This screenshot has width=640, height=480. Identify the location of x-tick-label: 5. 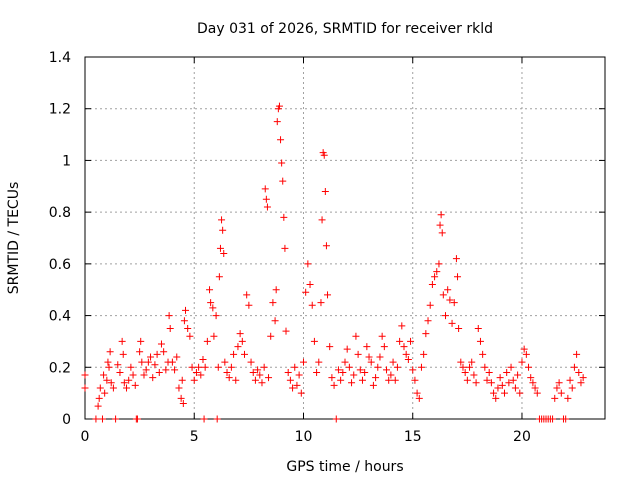
(194, 437).